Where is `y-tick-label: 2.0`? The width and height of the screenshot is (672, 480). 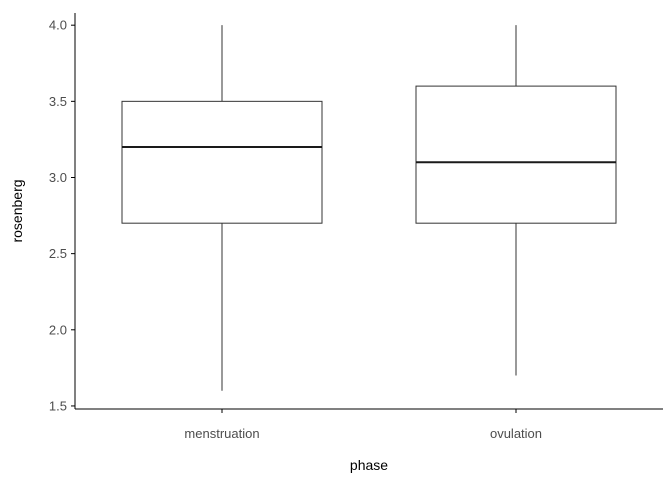 y-tick-label: 2.0 is located at coordinates (58, 329).